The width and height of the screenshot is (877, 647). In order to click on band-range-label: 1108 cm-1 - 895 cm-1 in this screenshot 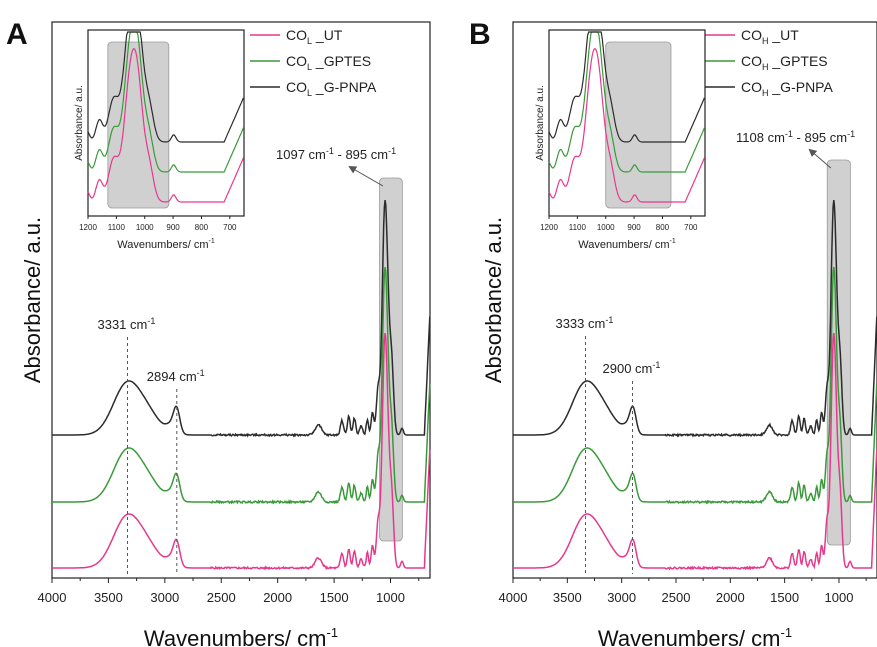, I will do `click(795, 137)`.